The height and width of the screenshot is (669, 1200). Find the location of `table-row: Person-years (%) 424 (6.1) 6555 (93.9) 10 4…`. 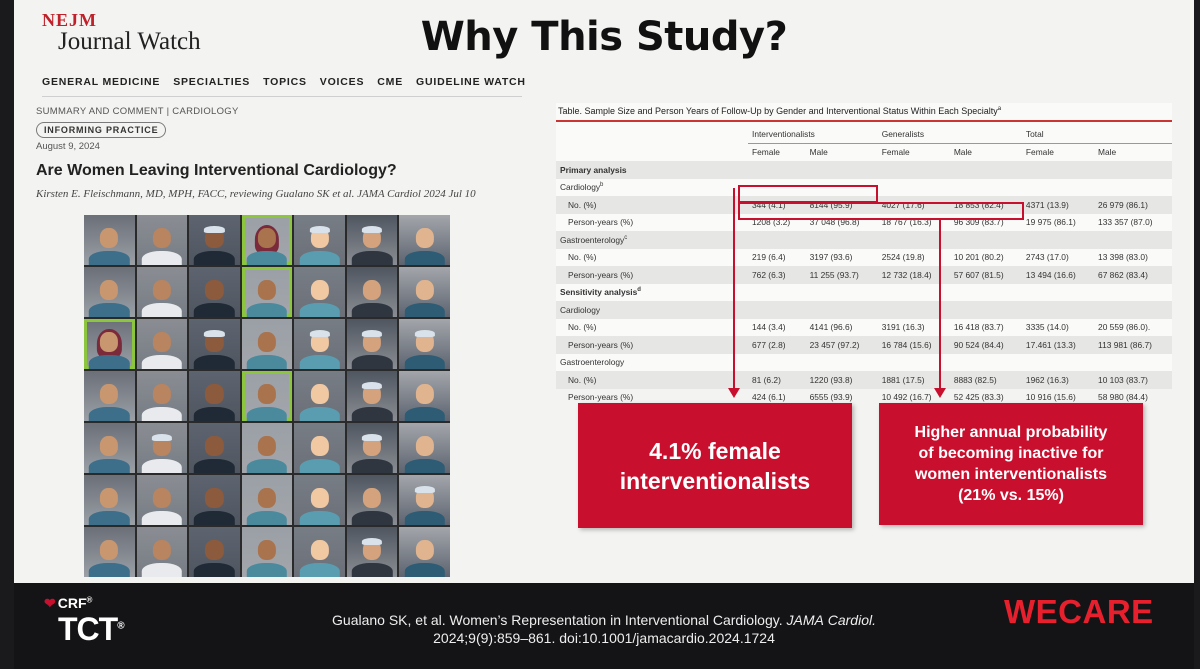

table-row: Person-years (%) 424 (6.1) 6555 (93.9) 10 4… is located at coordinates (864, 398).